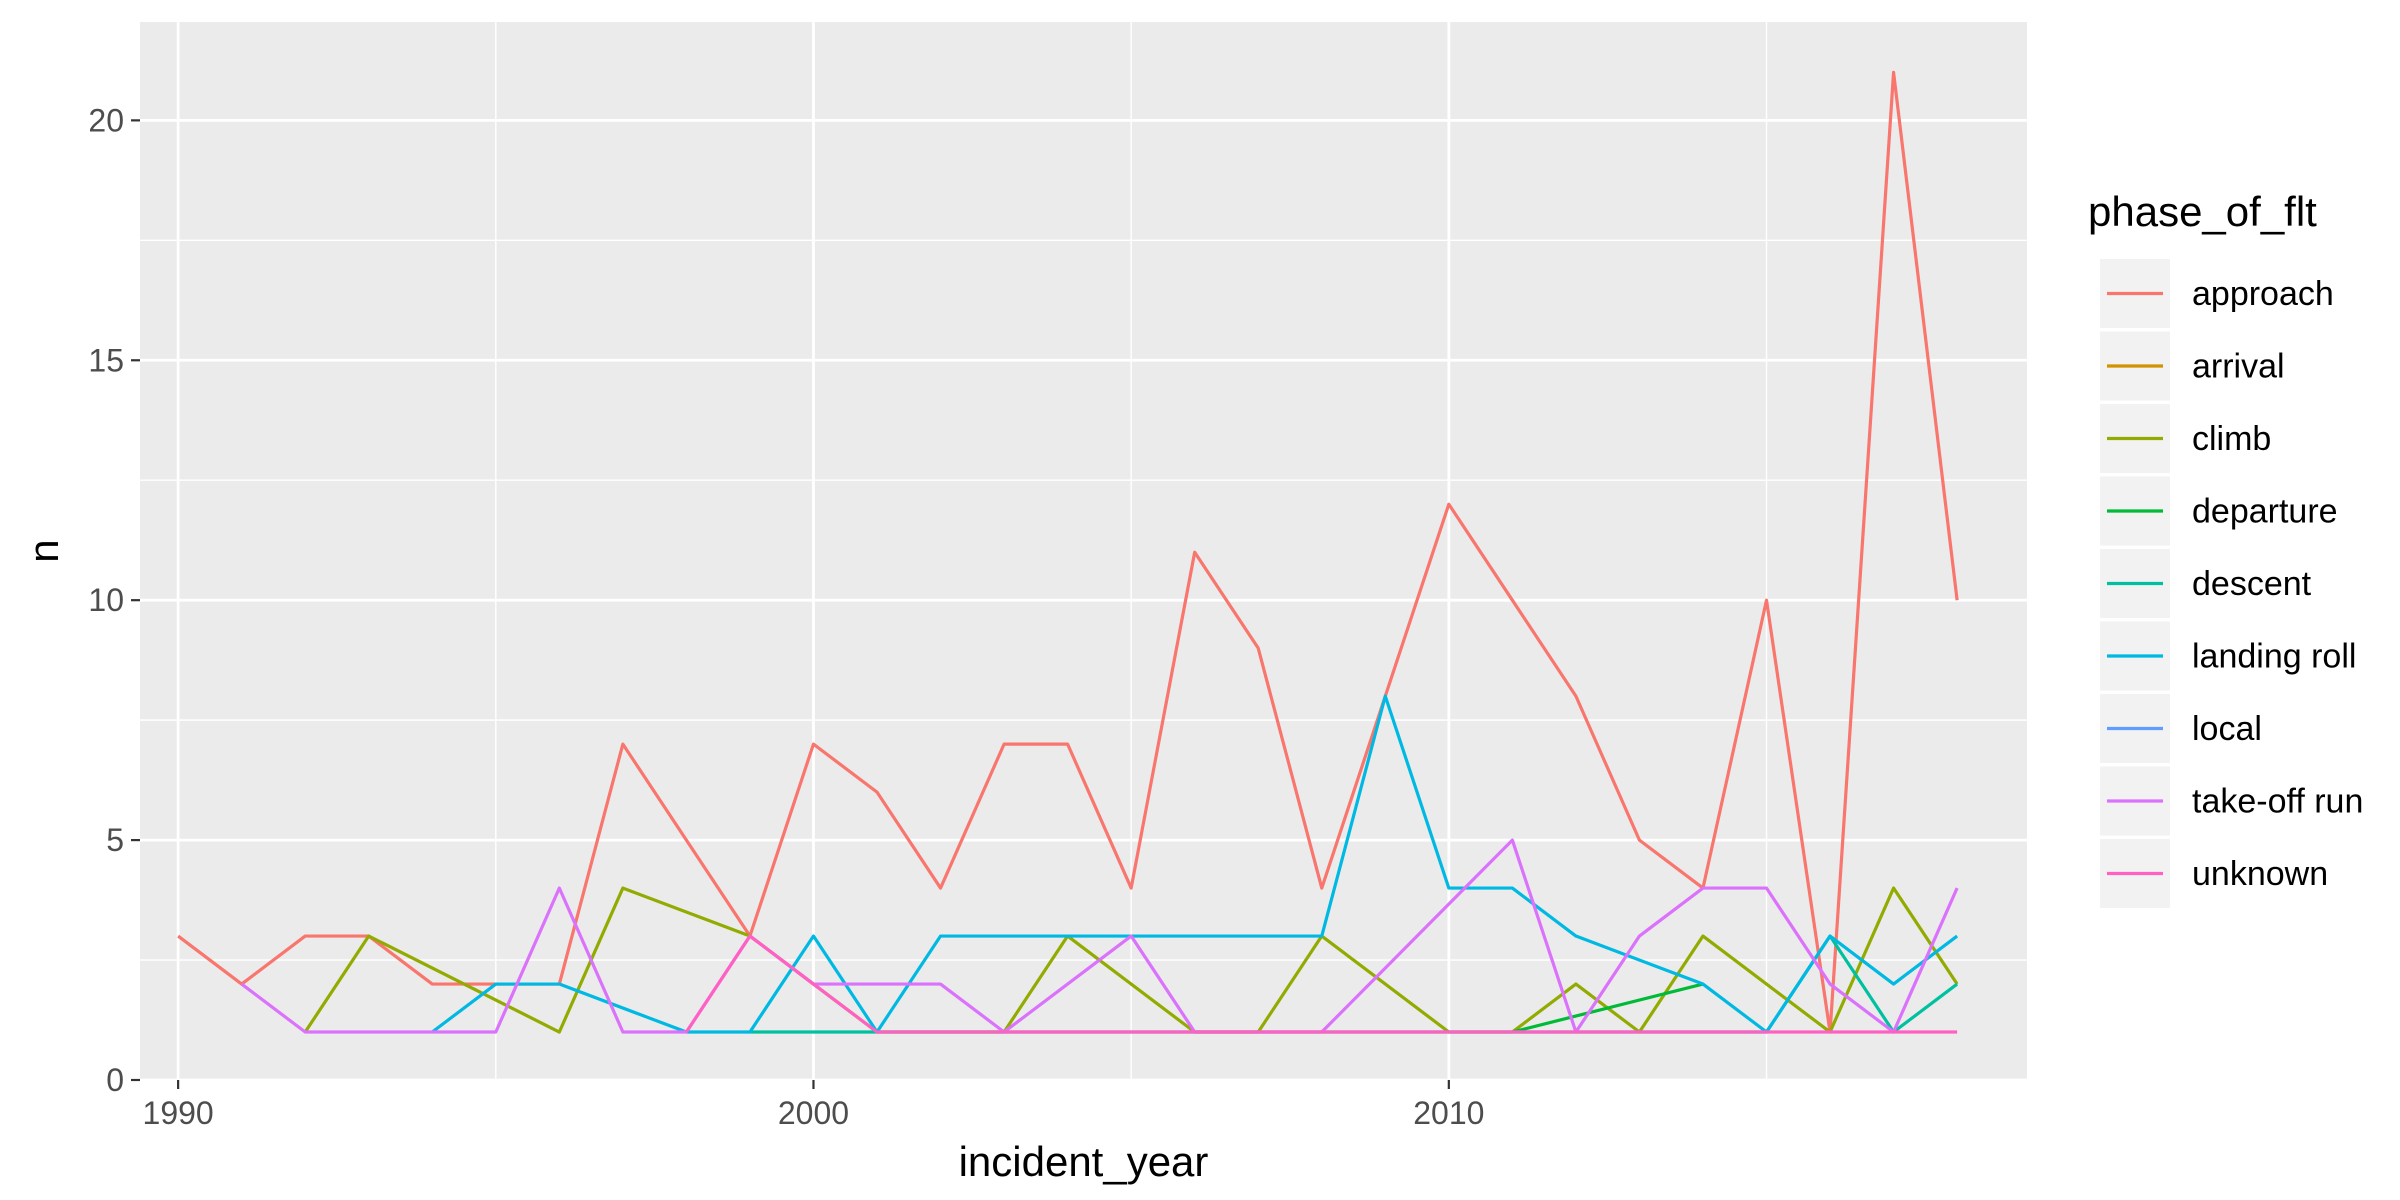  I want to click on y-tick-label: 0, so click(115, 1080).